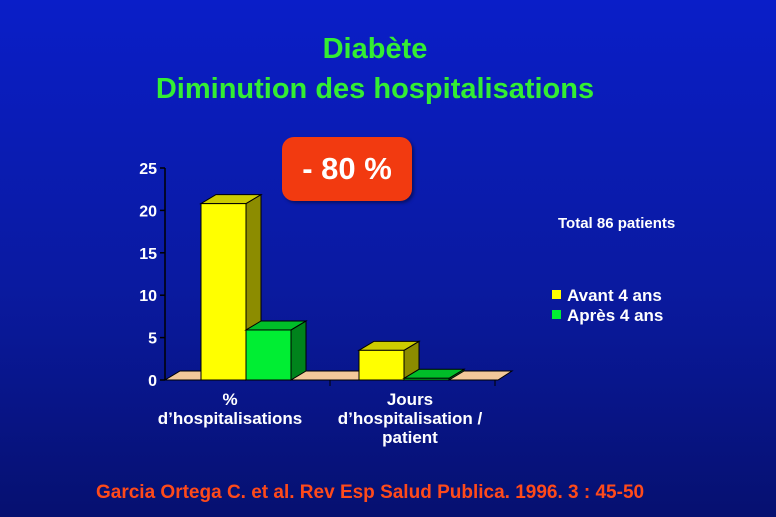  Describe the element at coordinates (410, 437) in the screenshot. I see `category-label-line: patient` at that location.